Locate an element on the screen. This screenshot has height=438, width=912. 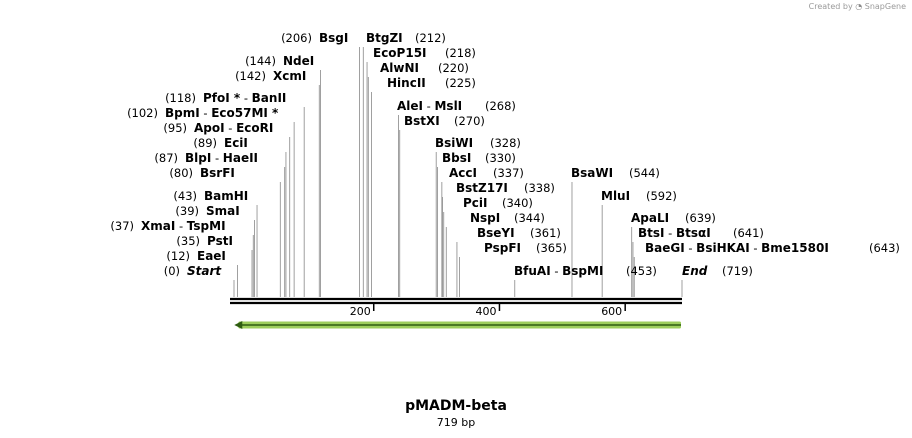
site-label: BbsI is located at coordinates (456, 158).